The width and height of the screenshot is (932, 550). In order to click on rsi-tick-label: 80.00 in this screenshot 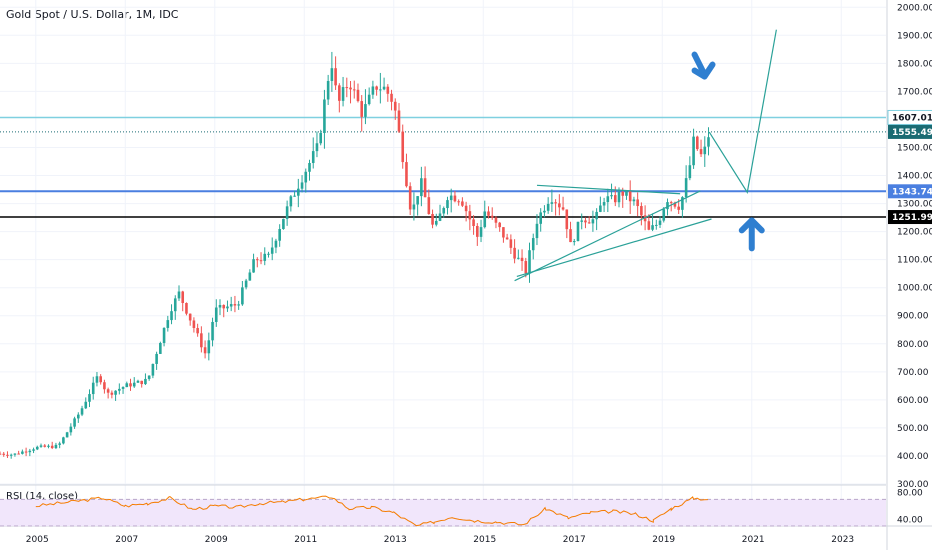, I will do `click(910, 494)`.